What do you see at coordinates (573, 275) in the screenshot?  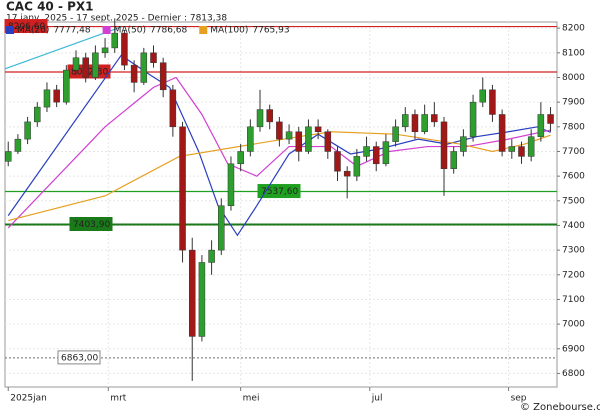 I see `y-tick-label: 7200` at bounding box center [573, 275].